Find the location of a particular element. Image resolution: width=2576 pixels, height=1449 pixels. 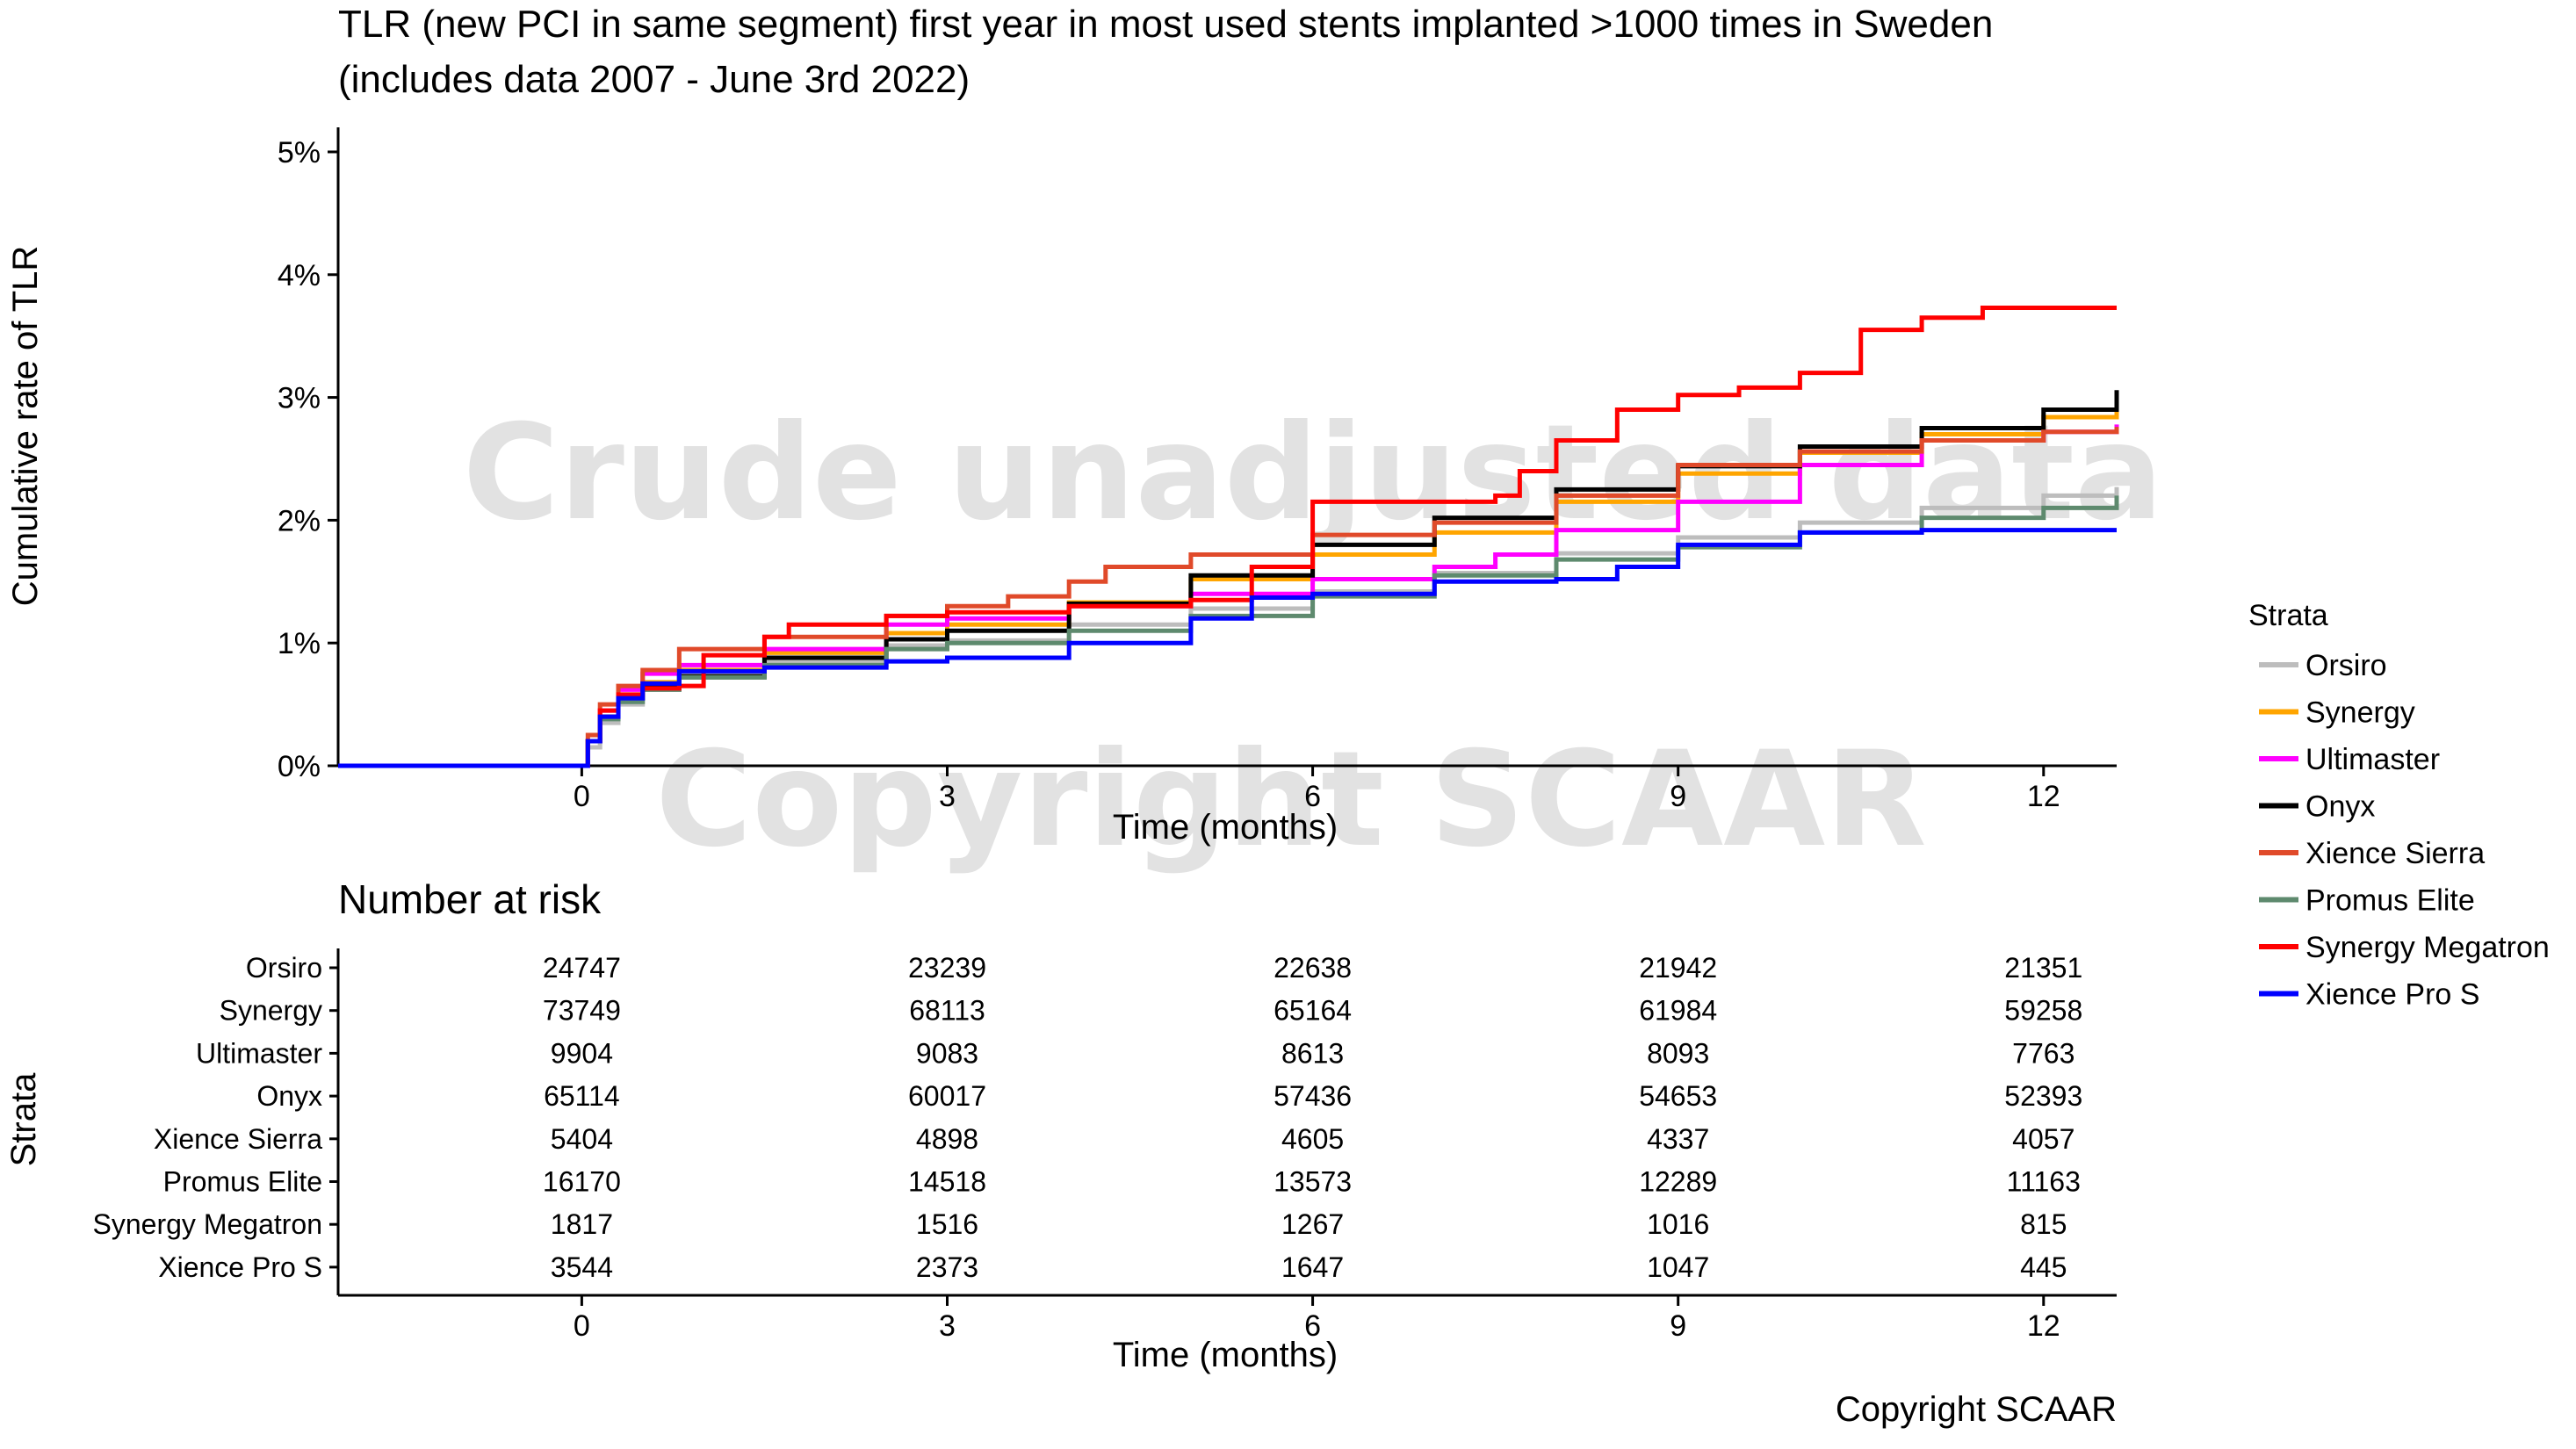

risk-table-title: Number at risk is located at coordinates (470, 899).